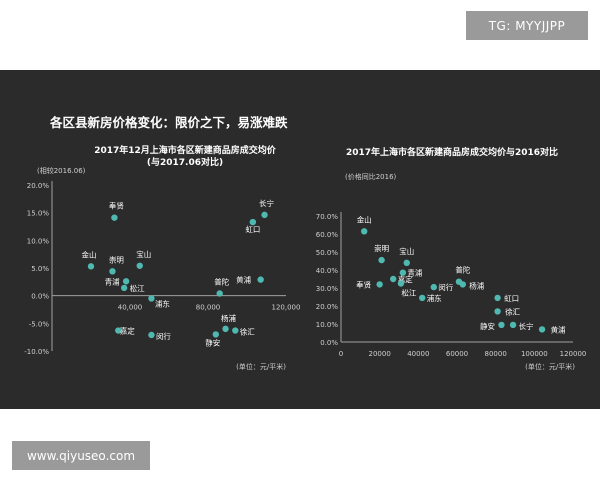 The image size is (600, 480). I want to click on chart2-point-label: 崇明, so click(381, 248).